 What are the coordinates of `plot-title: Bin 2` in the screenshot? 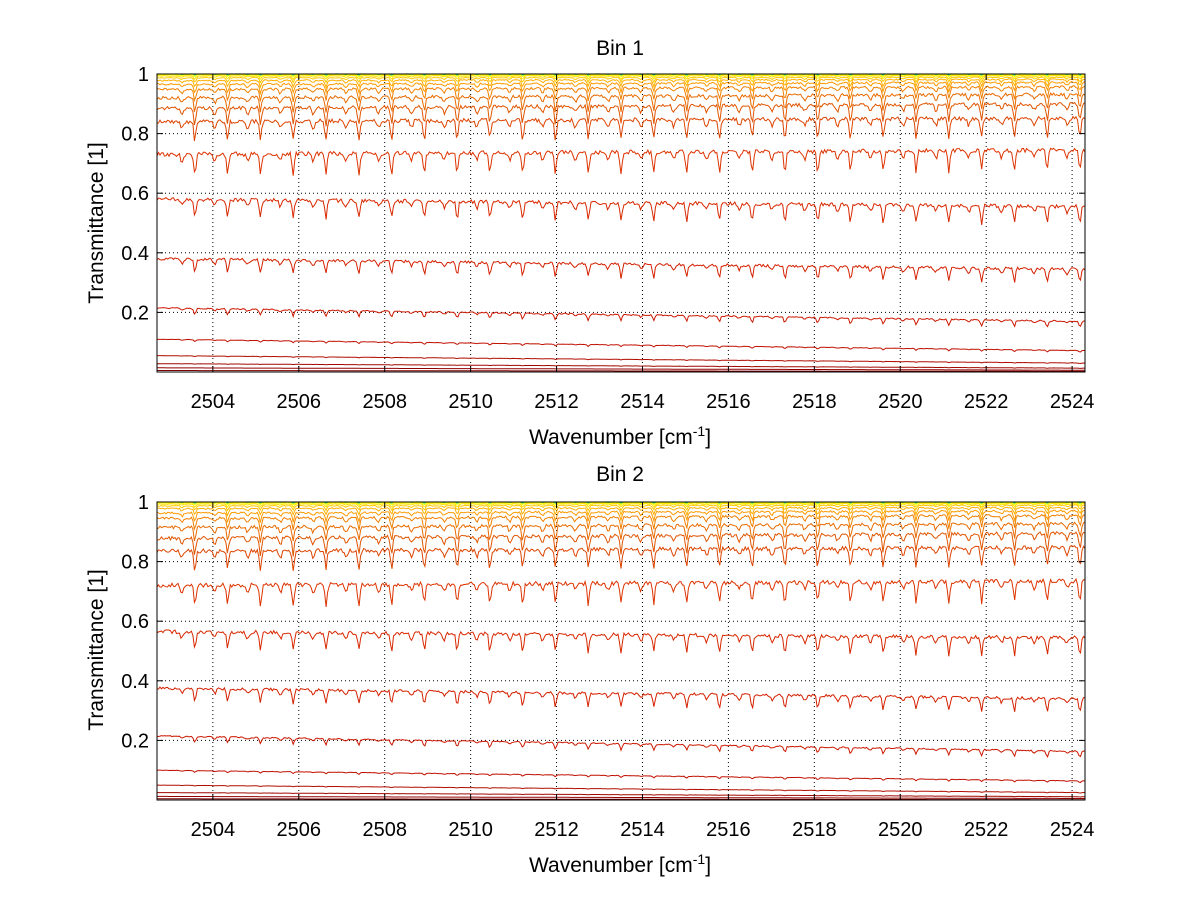 It's located at (620, 474).